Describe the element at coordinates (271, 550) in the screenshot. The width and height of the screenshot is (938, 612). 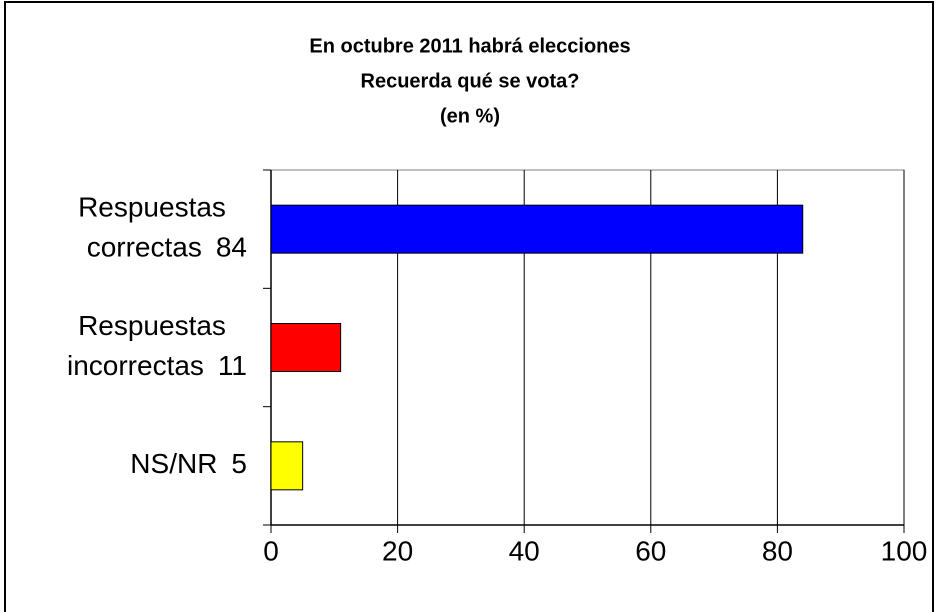
I see `x-tick-label: 0` at that location.